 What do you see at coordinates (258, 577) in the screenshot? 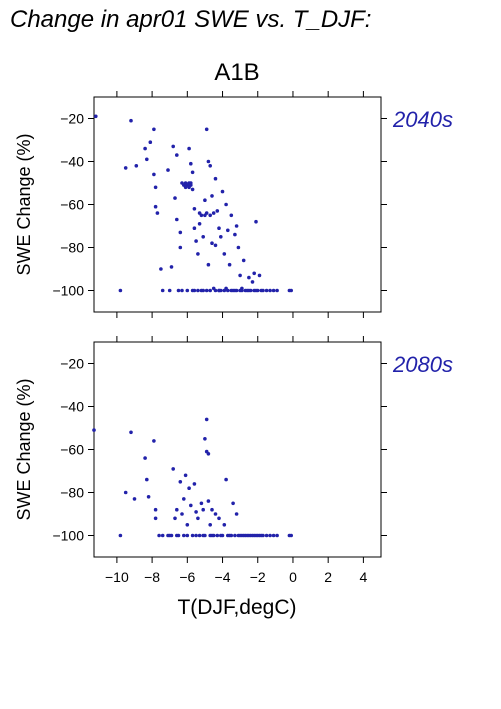
I see `x-tick-label: −2` at bounding box center [258, 577].